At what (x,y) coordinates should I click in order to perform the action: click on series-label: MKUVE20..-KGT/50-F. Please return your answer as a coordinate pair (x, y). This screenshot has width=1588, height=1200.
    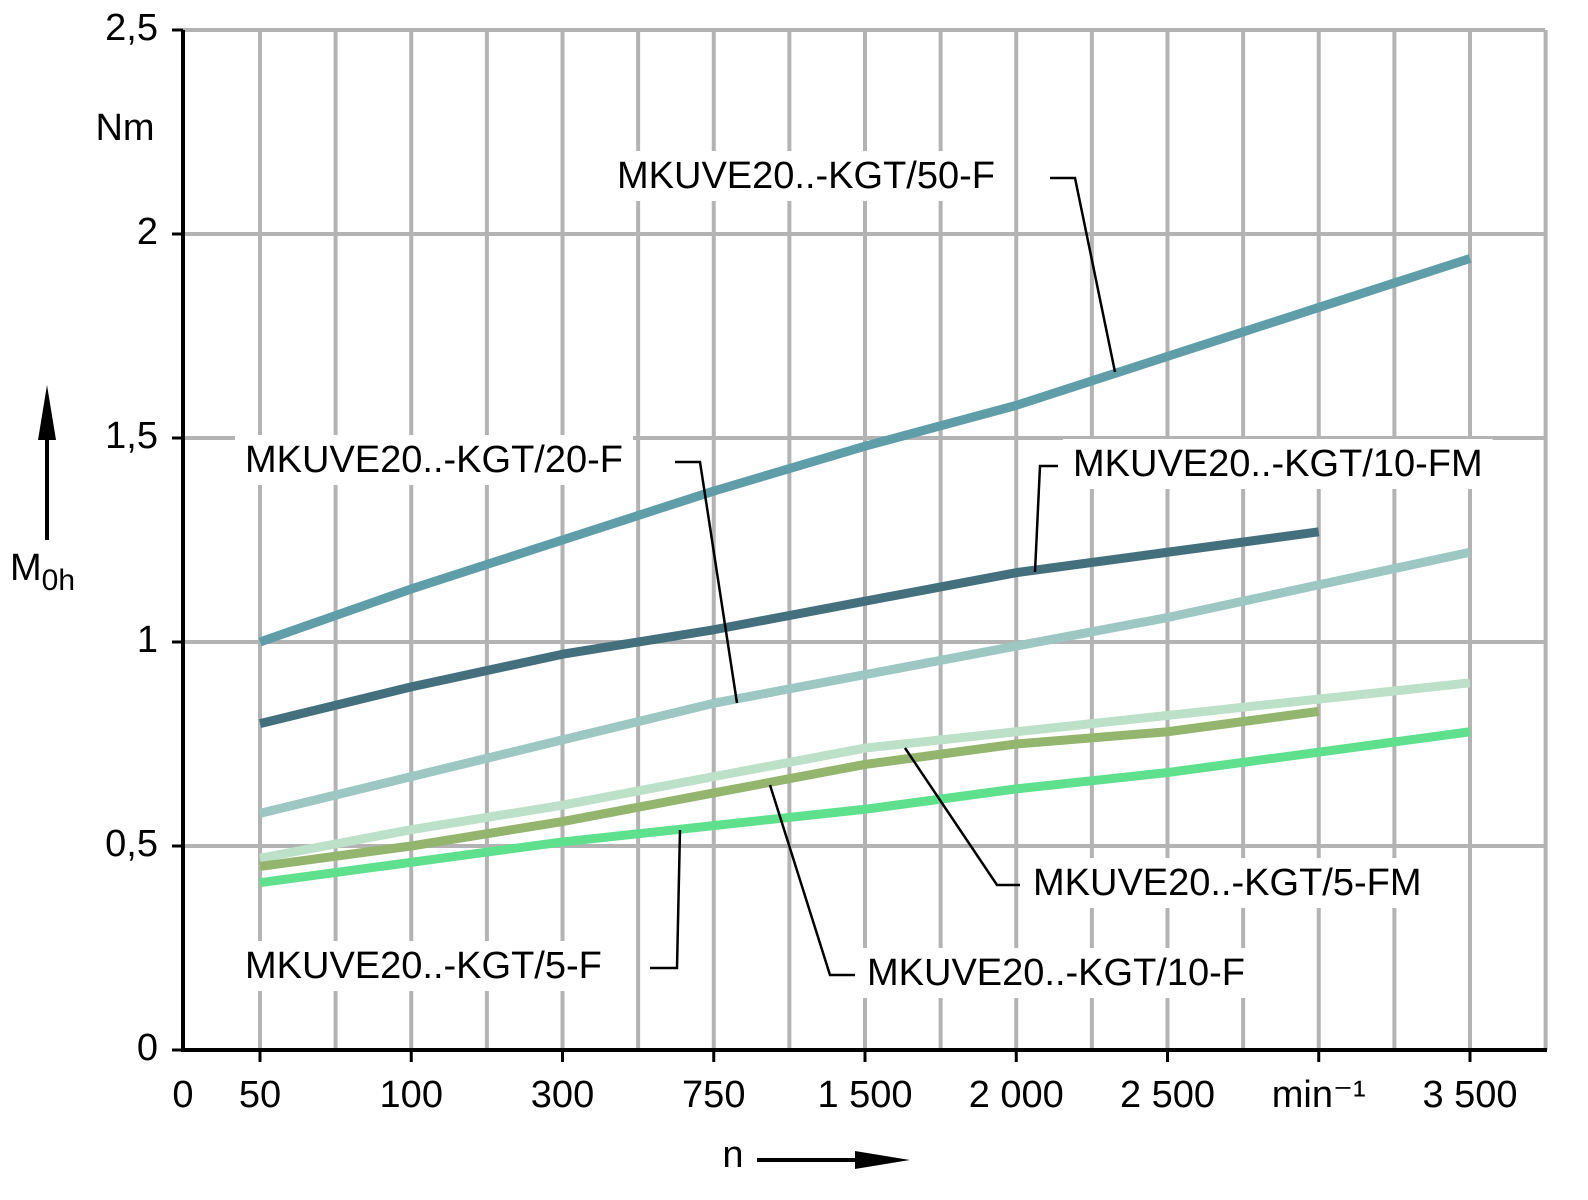
    Looking at the image, I should click on (806, 176).